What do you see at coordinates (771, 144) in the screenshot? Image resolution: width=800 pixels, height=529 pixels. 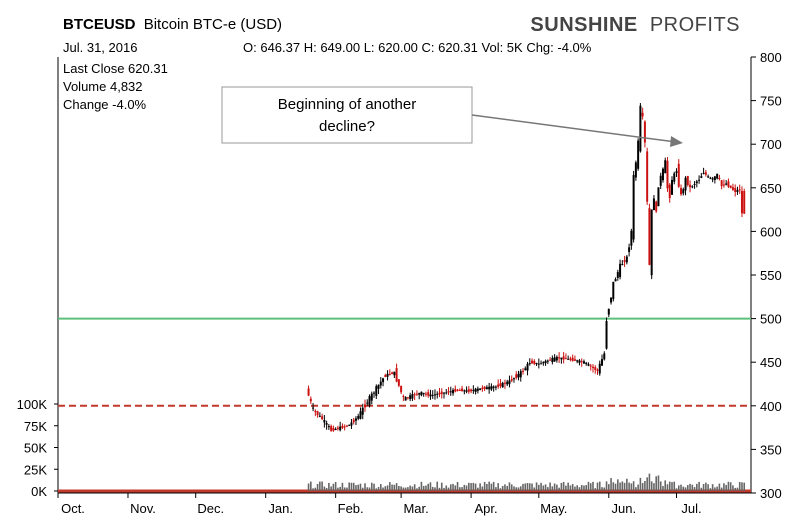 I see `price-tick-label: 700` at bounding box center [771, 144].